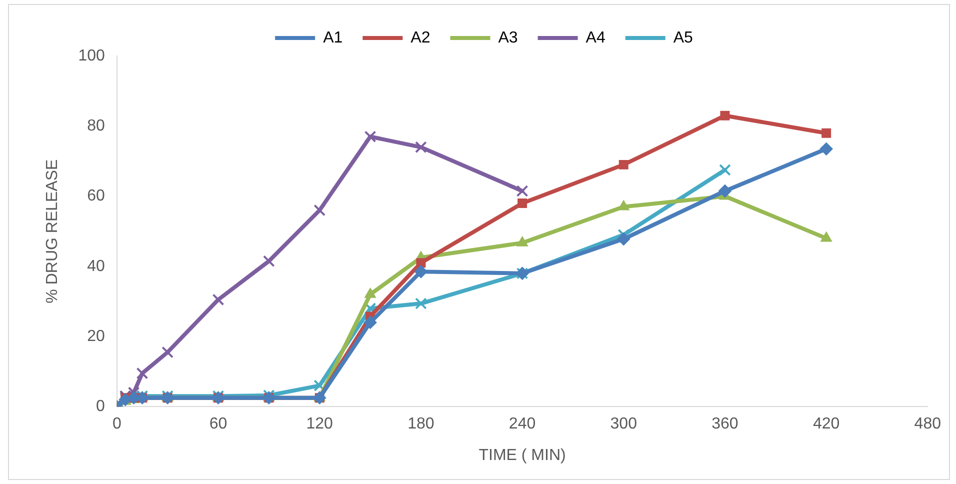 This screenshot has width=956, height=484. Describe the element at coordinates (624, 424) in the screenshot. I see `x-tick-label: 300` at that location.